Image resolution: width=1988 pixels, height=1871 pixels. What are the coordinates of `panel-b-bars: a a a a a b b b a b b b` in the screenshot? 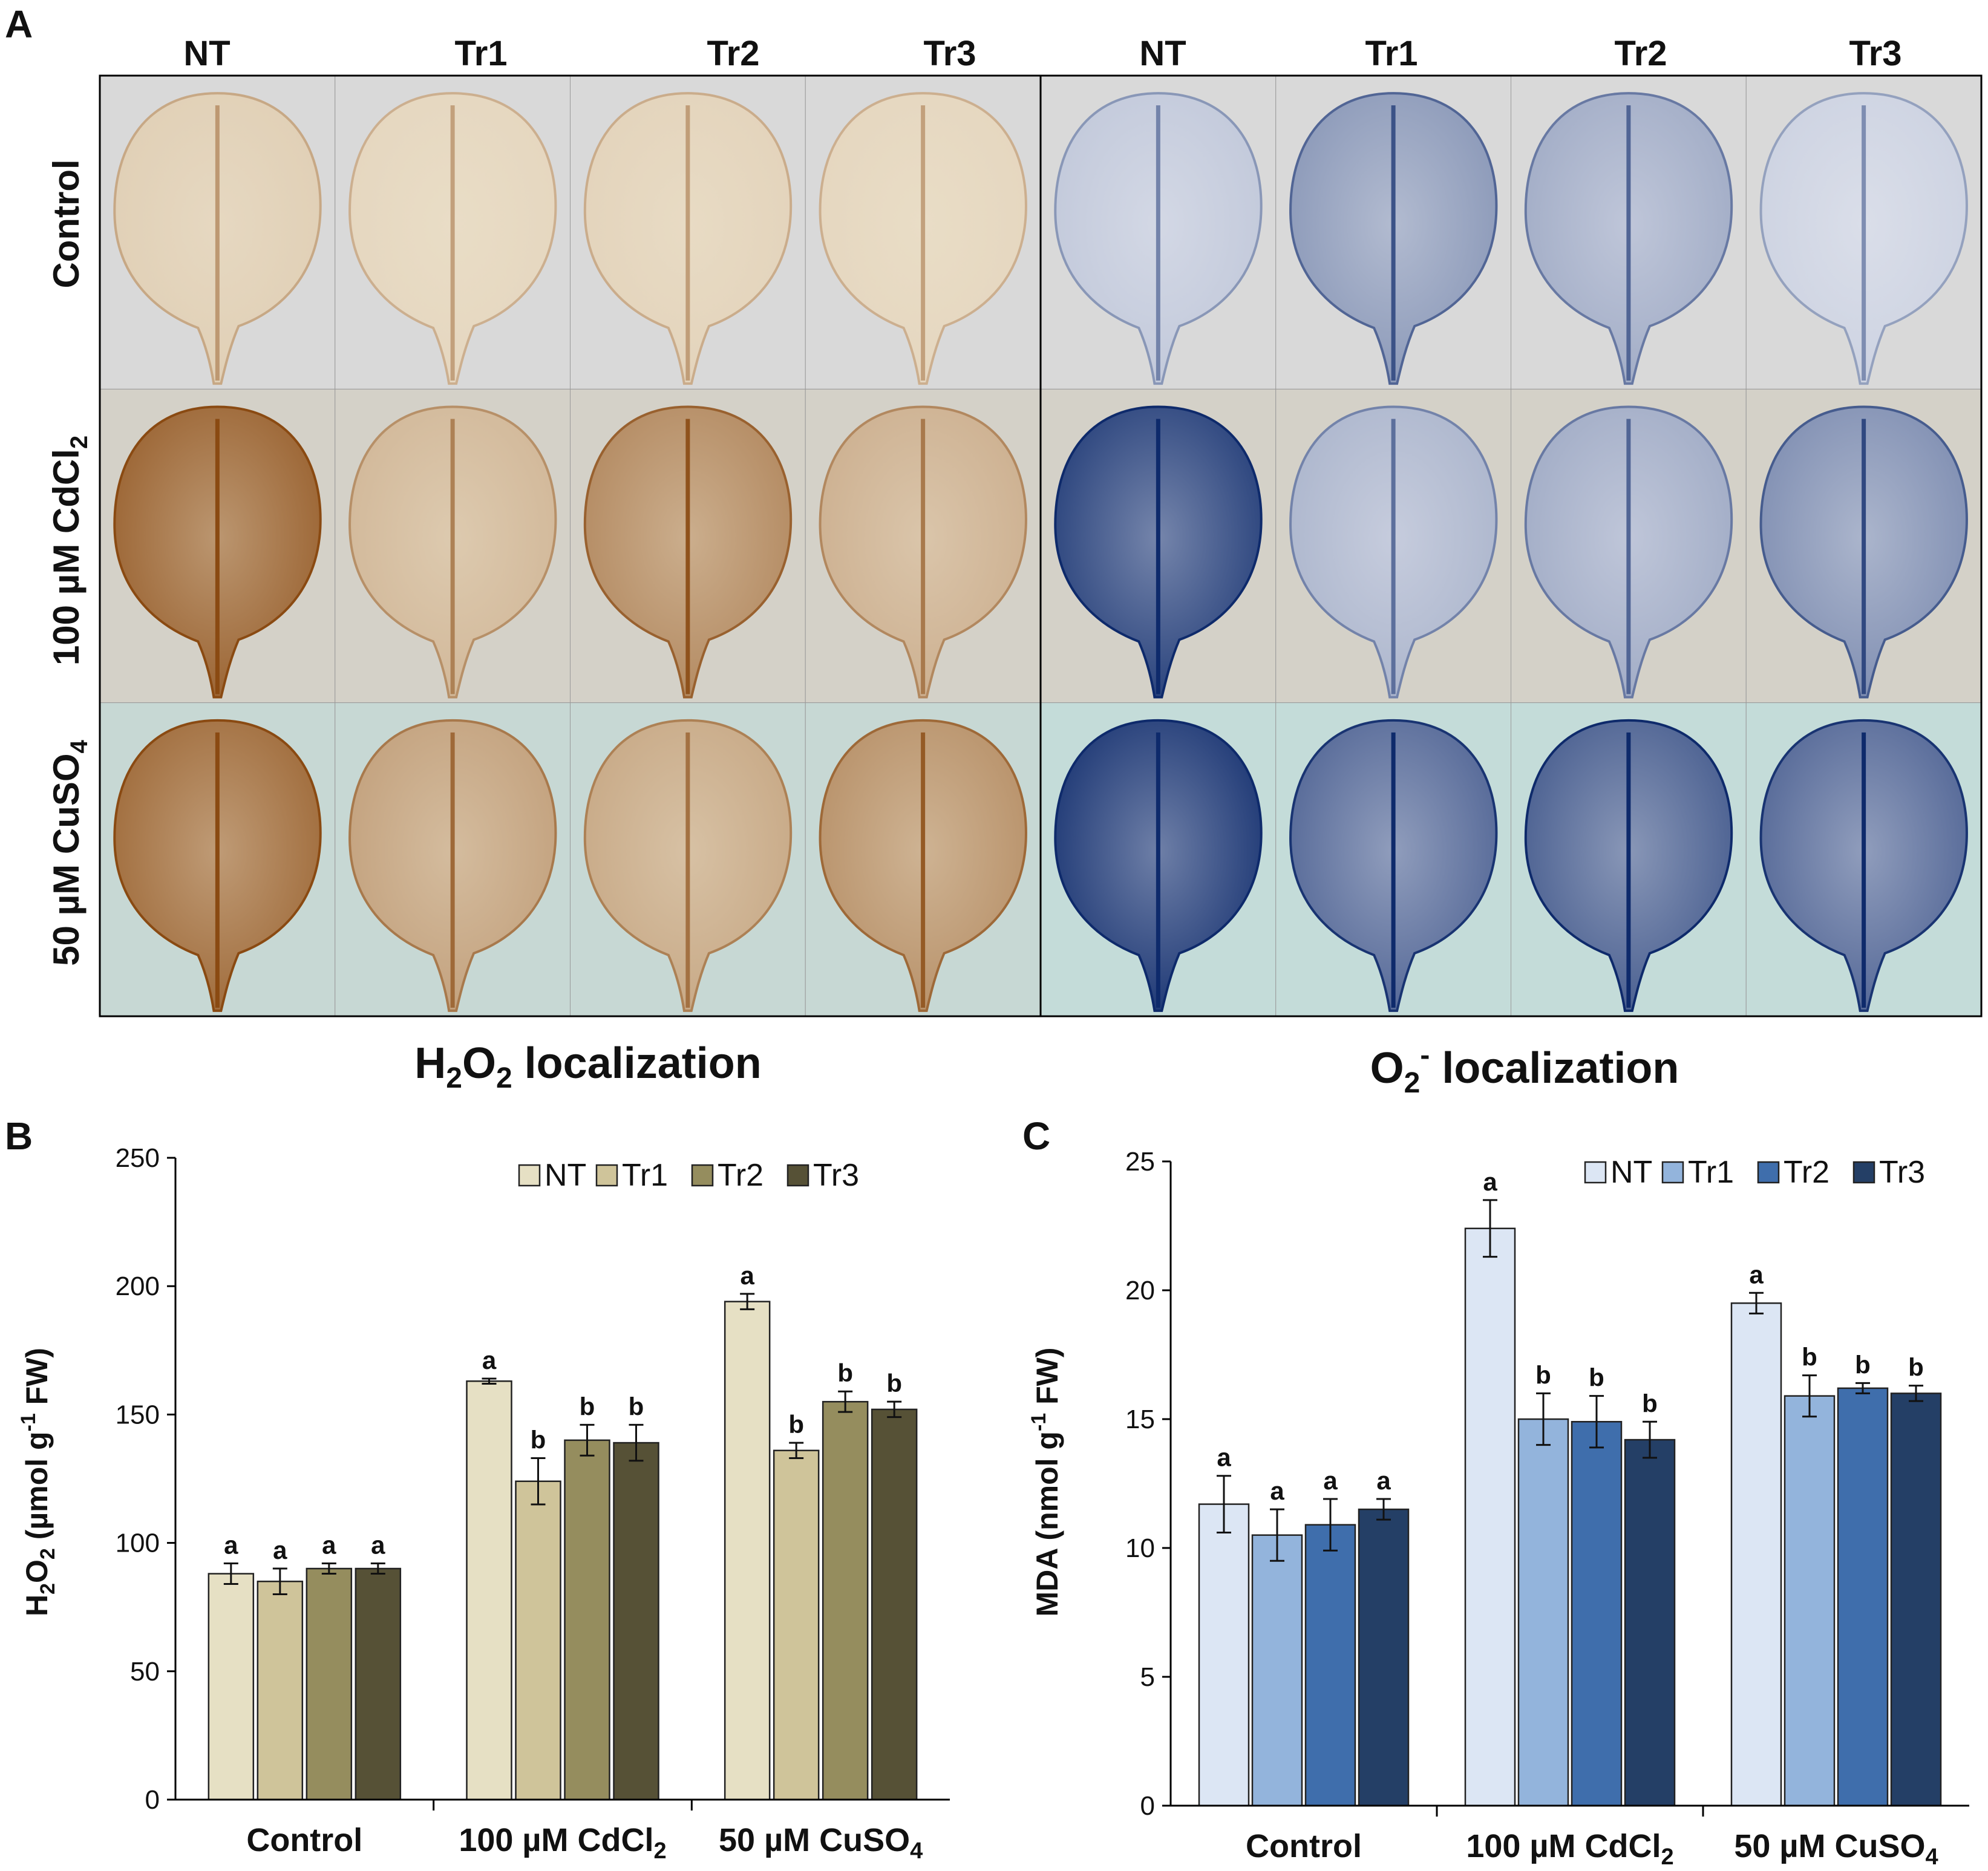 It's located at (563, 1531).